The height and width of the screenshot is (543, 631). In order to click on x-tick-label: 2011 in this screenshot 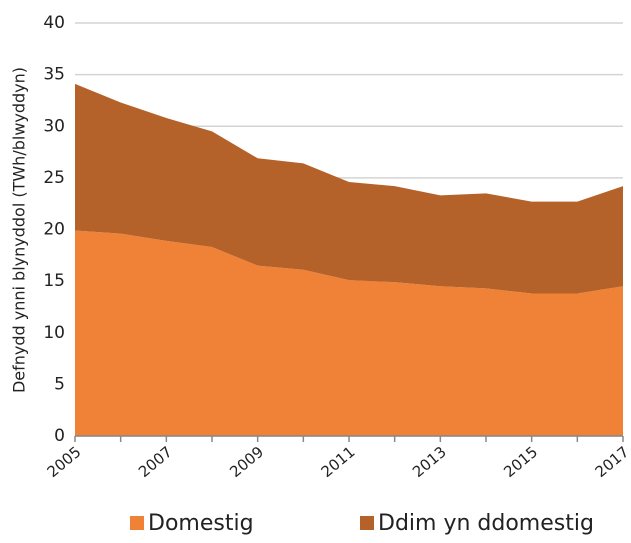, I will do `click(338, 462)`.